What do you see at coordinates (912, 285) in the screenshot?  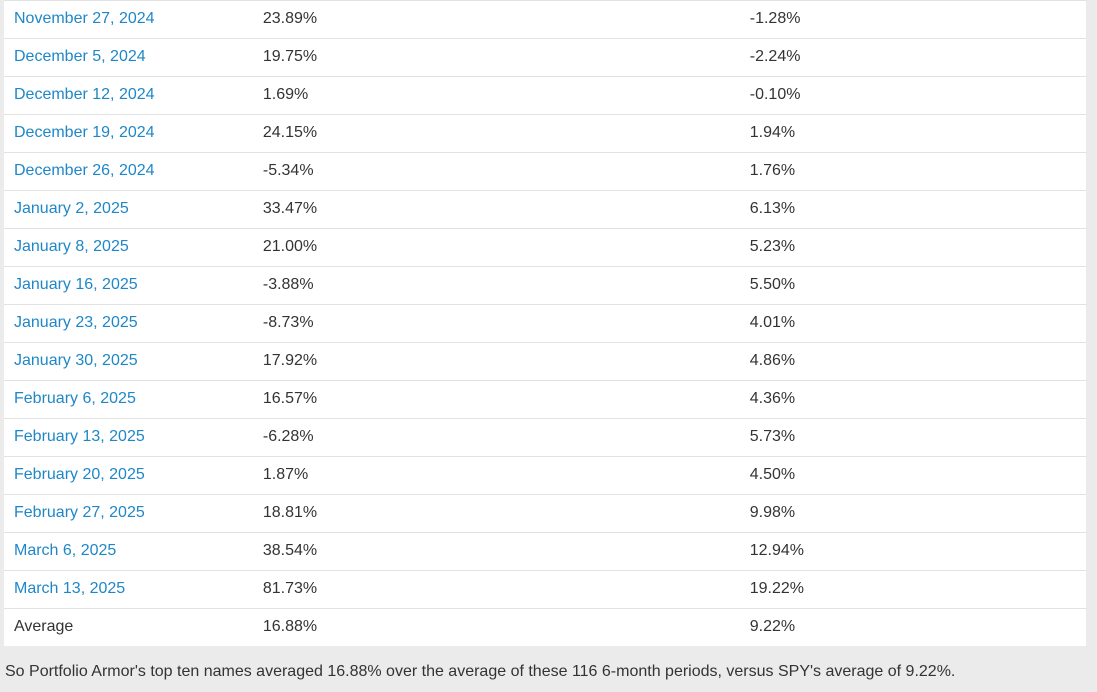 I see `spy-return-cell: 5.50%` at bounding box center [912, 285].